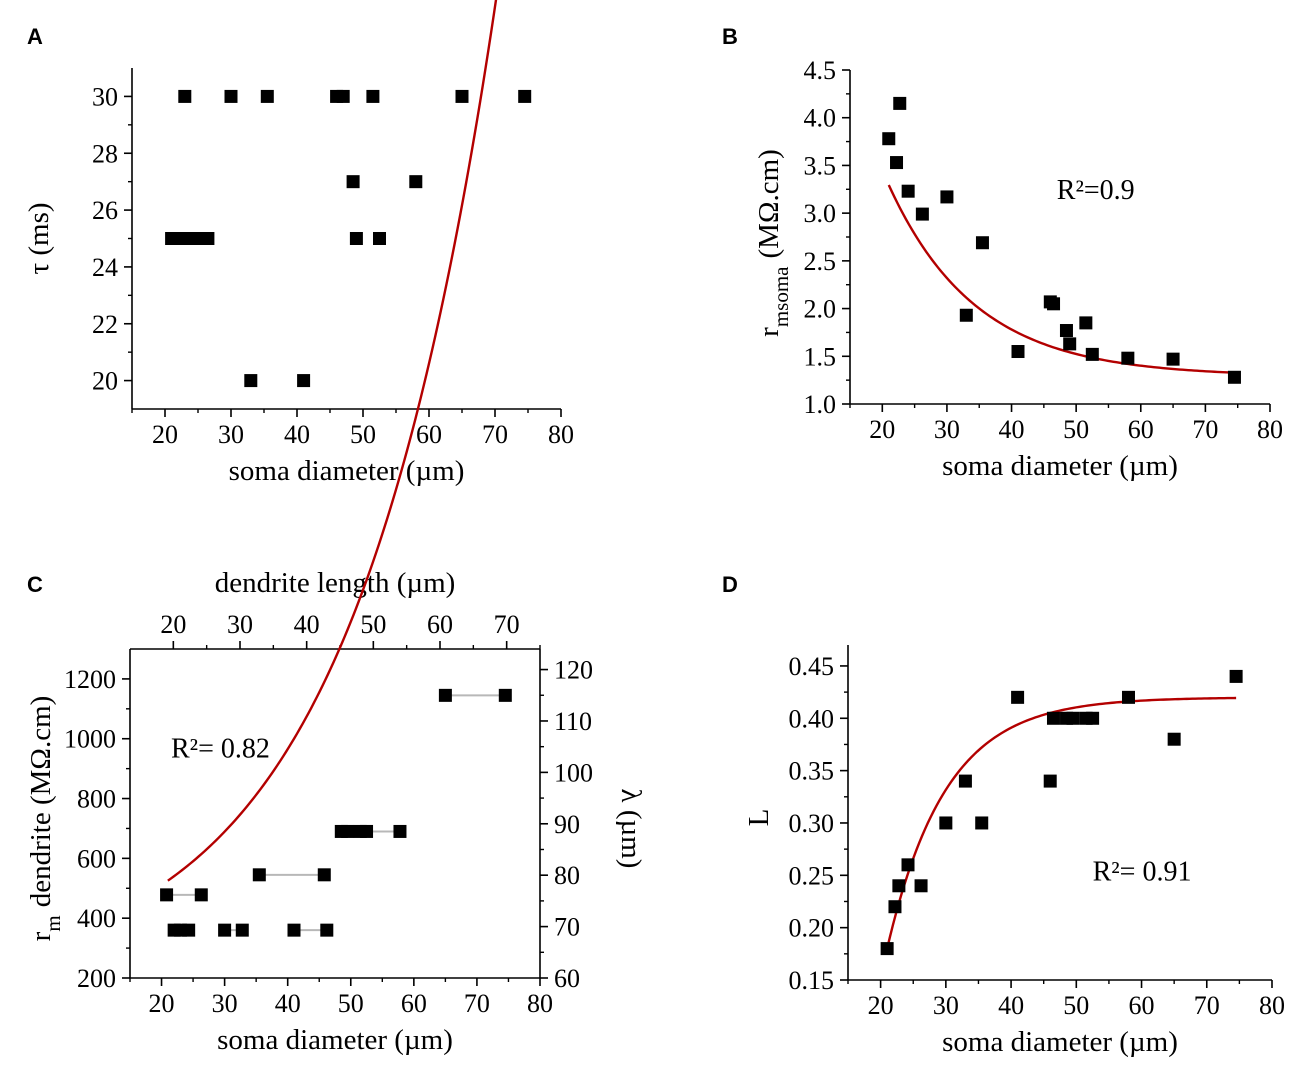 The width and height of the screenshot is (1300, 1069). Describe the element at coordinates (567, 875) in the screenshot. I see `y2-tick-label: 80` at that location.